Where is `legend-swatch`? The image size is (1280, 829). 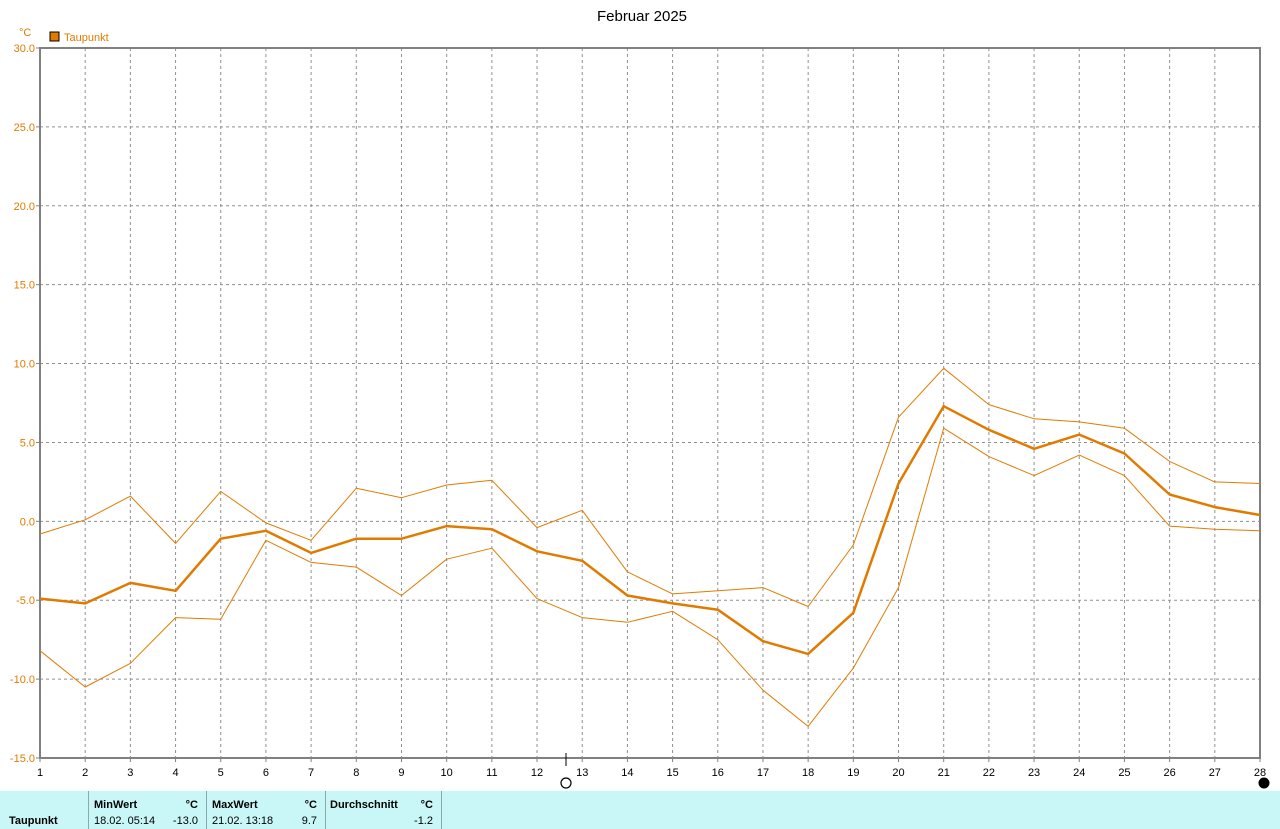 legend-swatch is located at coordinates (54, 36).